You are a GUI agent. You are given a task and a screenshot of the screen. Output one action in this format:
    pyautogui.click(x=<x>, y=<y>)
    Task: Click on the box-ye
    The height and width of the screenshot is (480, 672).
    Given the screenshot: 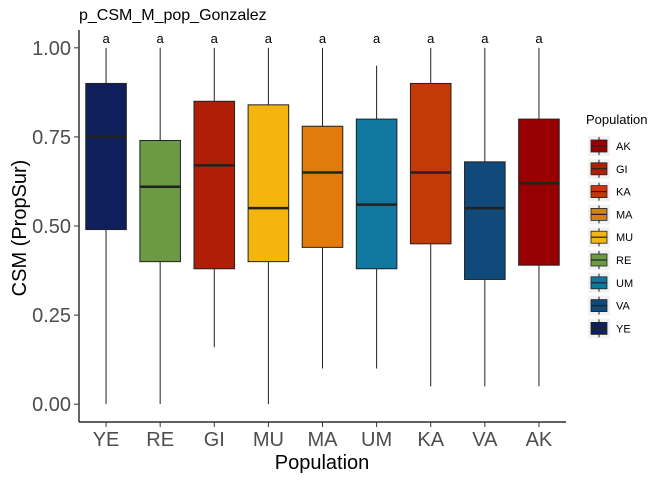 What is the action you would take?
    pyautogui.click(x=106, y=156)
    